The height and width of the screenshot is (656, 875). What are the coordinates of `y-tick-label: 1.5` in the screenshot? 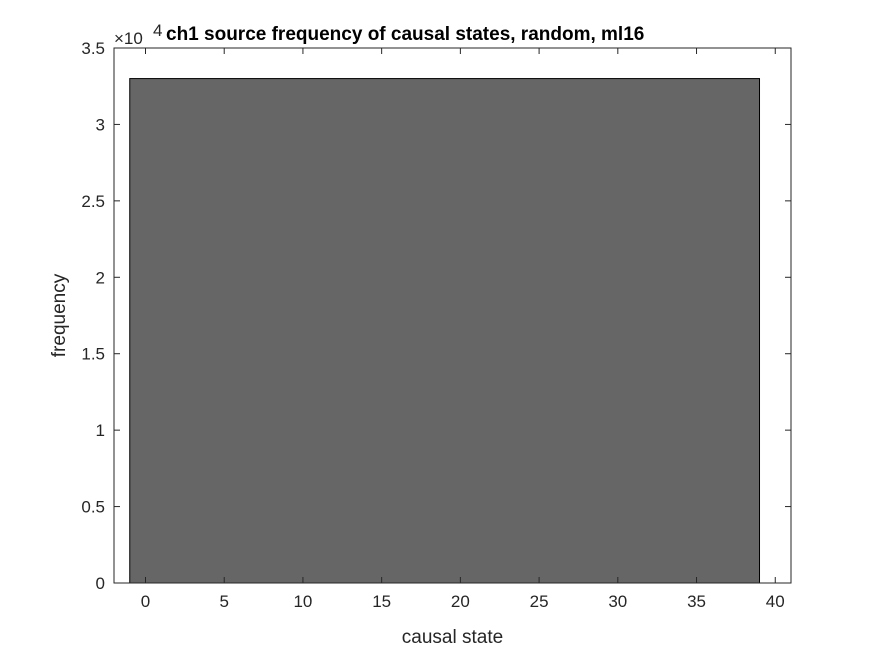 It's located at (93, 354).